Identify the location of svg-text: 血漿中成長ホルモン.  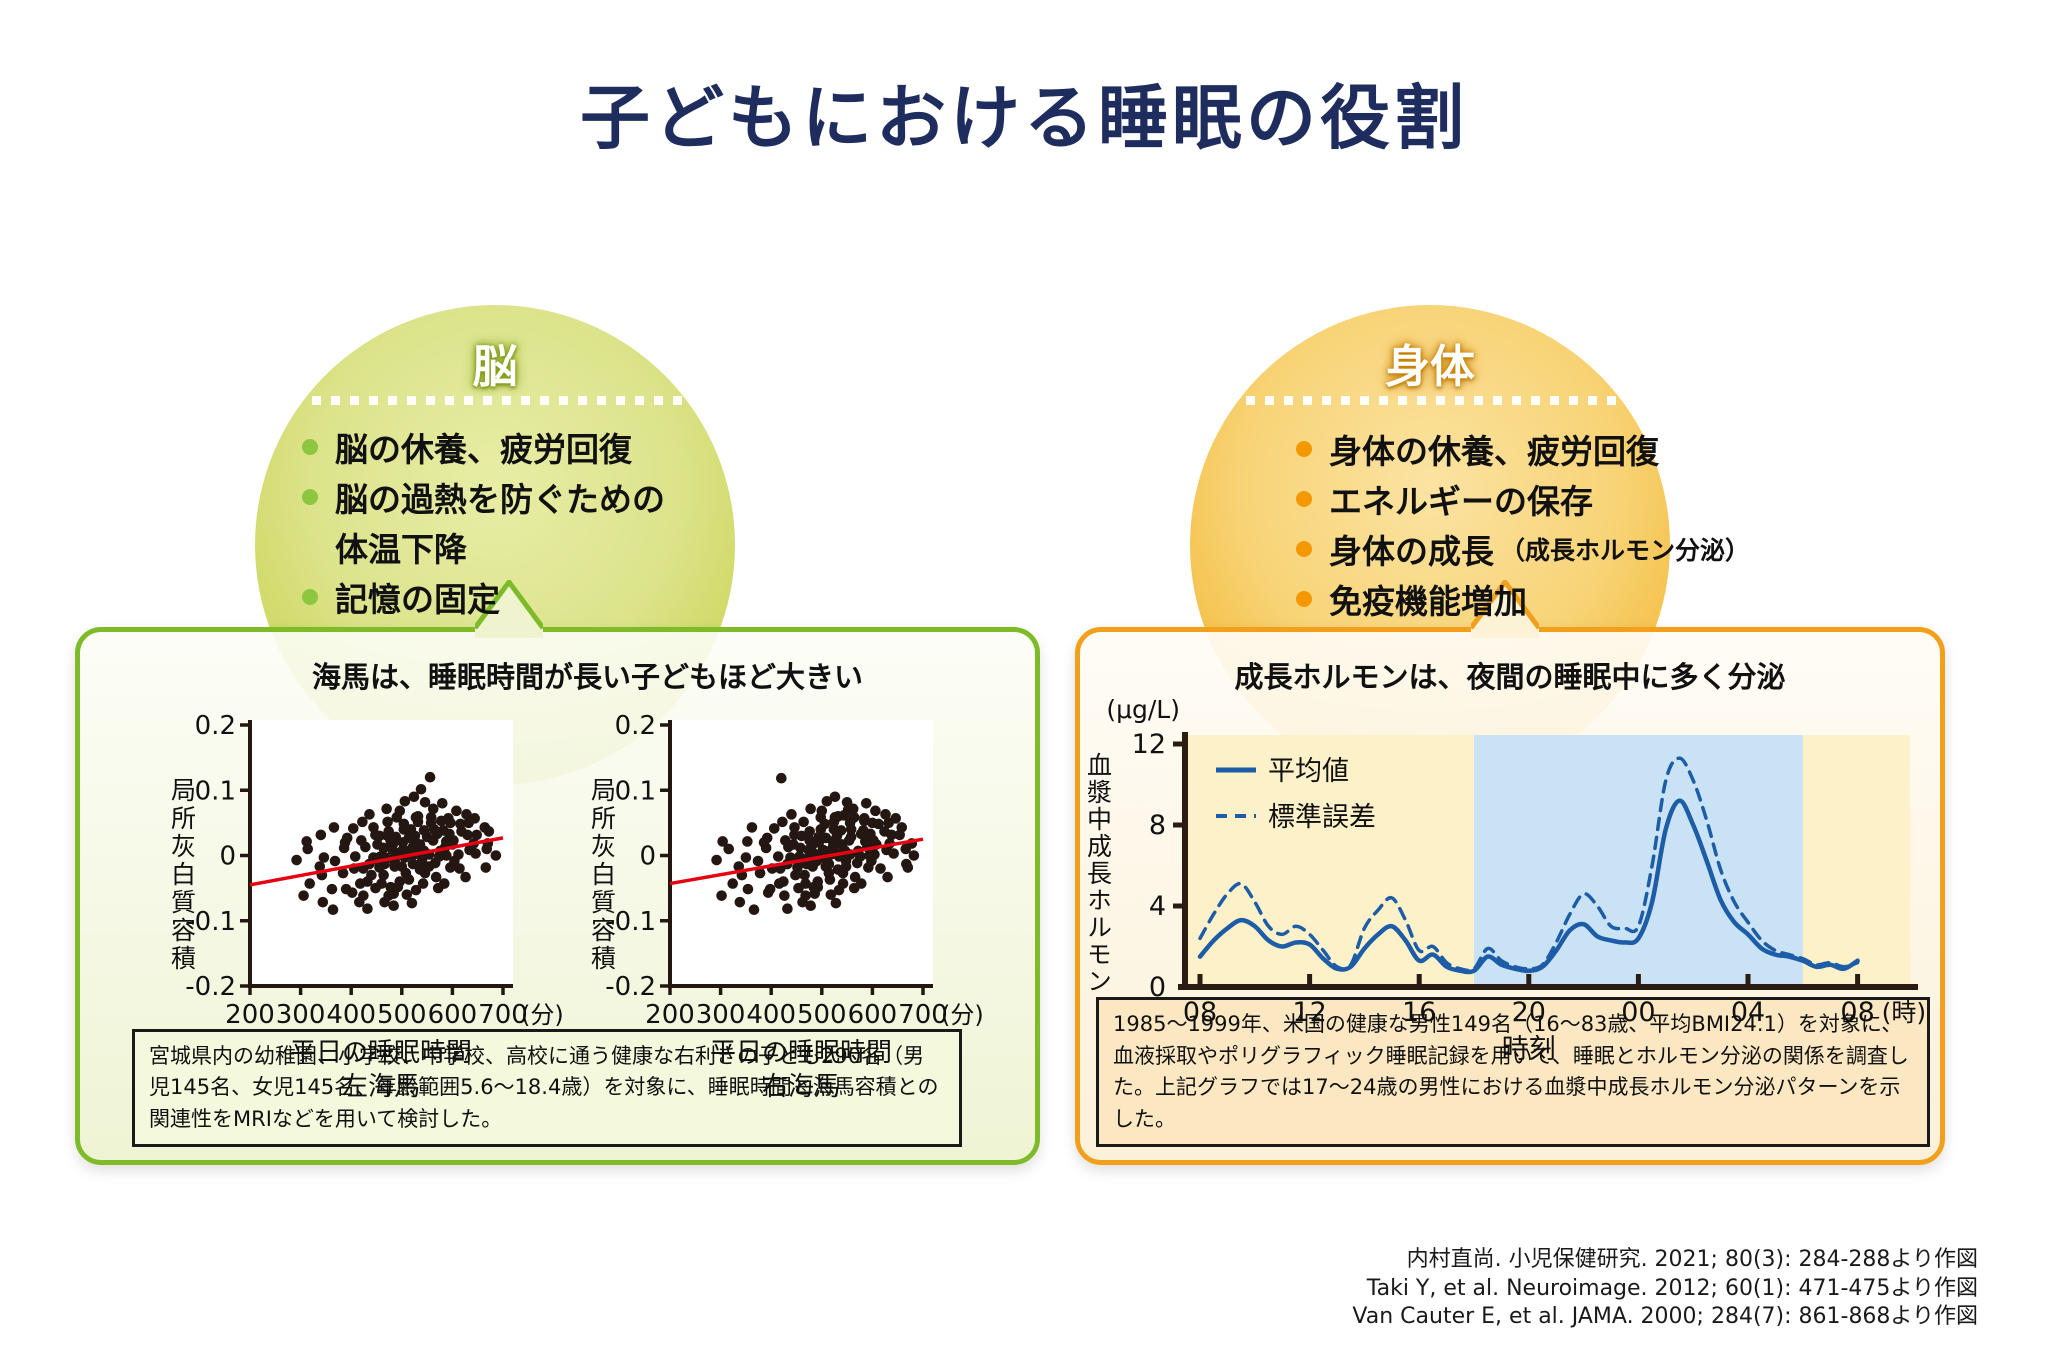
(1098, 873).